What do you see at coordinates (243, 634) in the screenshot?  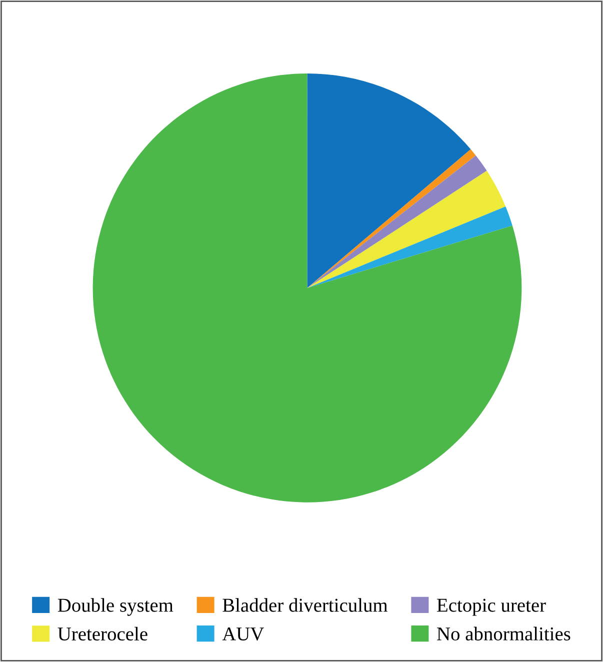 I see `legend-label: AUV` at bounding box center [243, 634].